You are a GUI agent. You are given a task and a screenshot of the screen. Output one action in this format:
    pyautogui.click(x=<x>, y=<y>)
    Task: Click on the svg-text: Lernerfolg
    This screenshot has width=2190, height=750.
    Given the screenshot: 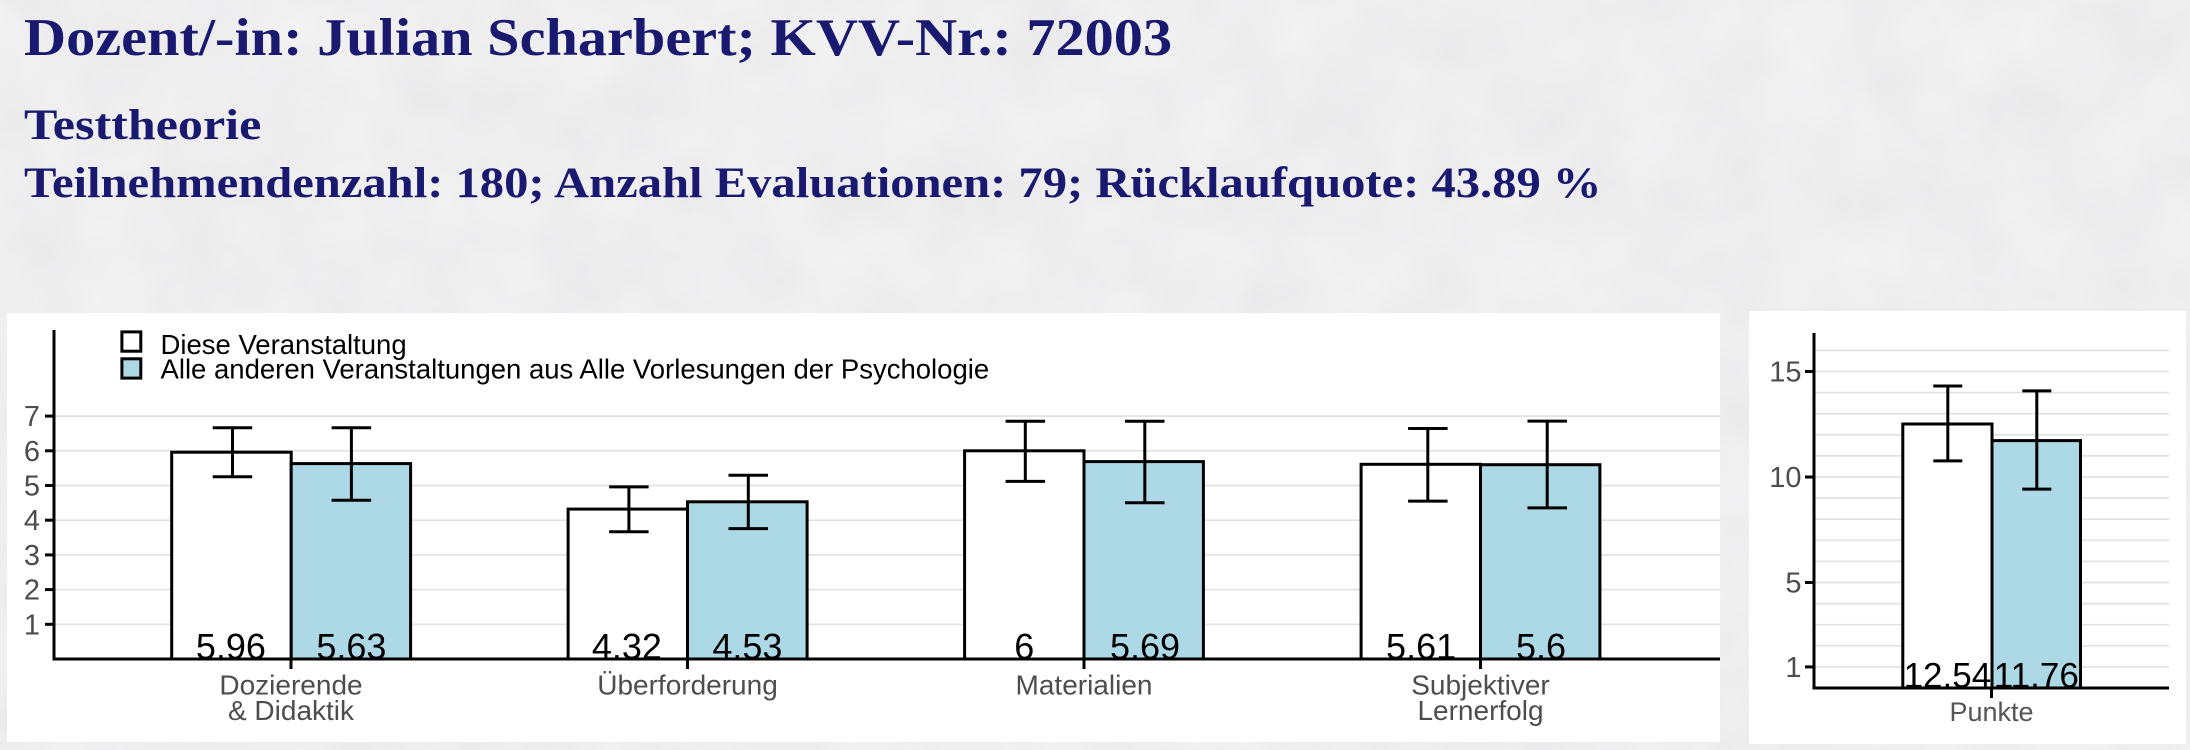 What is the action you would take?
    pyautogui.click(x=1480, y=710)
    